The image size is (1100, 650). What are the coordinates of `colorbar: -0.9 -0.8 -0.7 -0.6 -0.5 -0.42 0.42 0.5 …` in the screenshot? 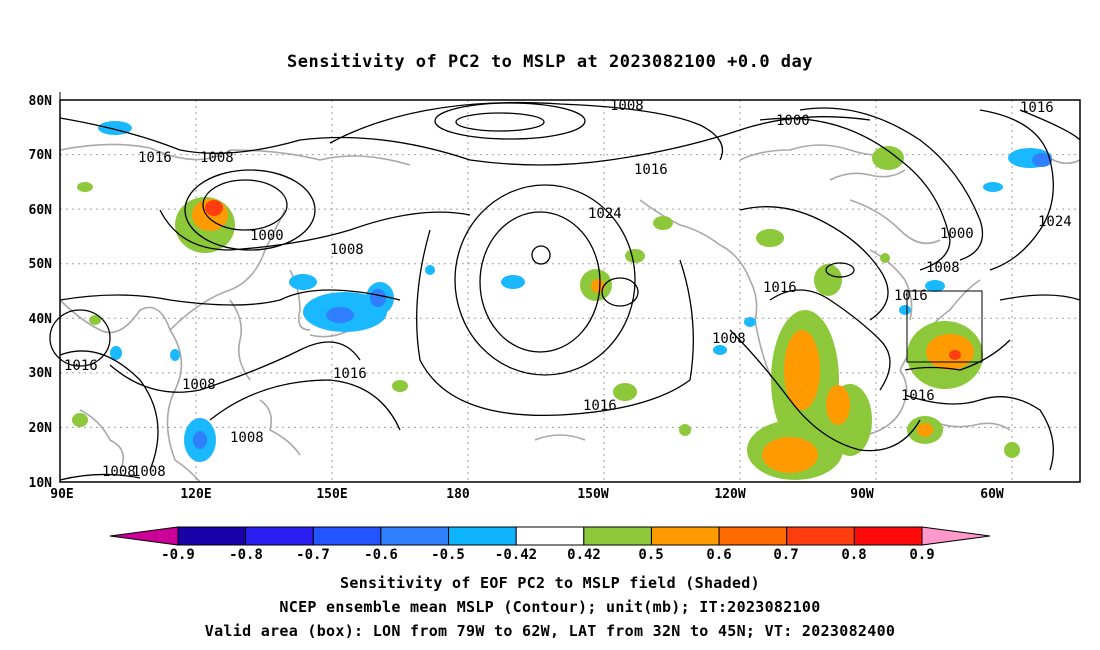 It's located at (550, 544).